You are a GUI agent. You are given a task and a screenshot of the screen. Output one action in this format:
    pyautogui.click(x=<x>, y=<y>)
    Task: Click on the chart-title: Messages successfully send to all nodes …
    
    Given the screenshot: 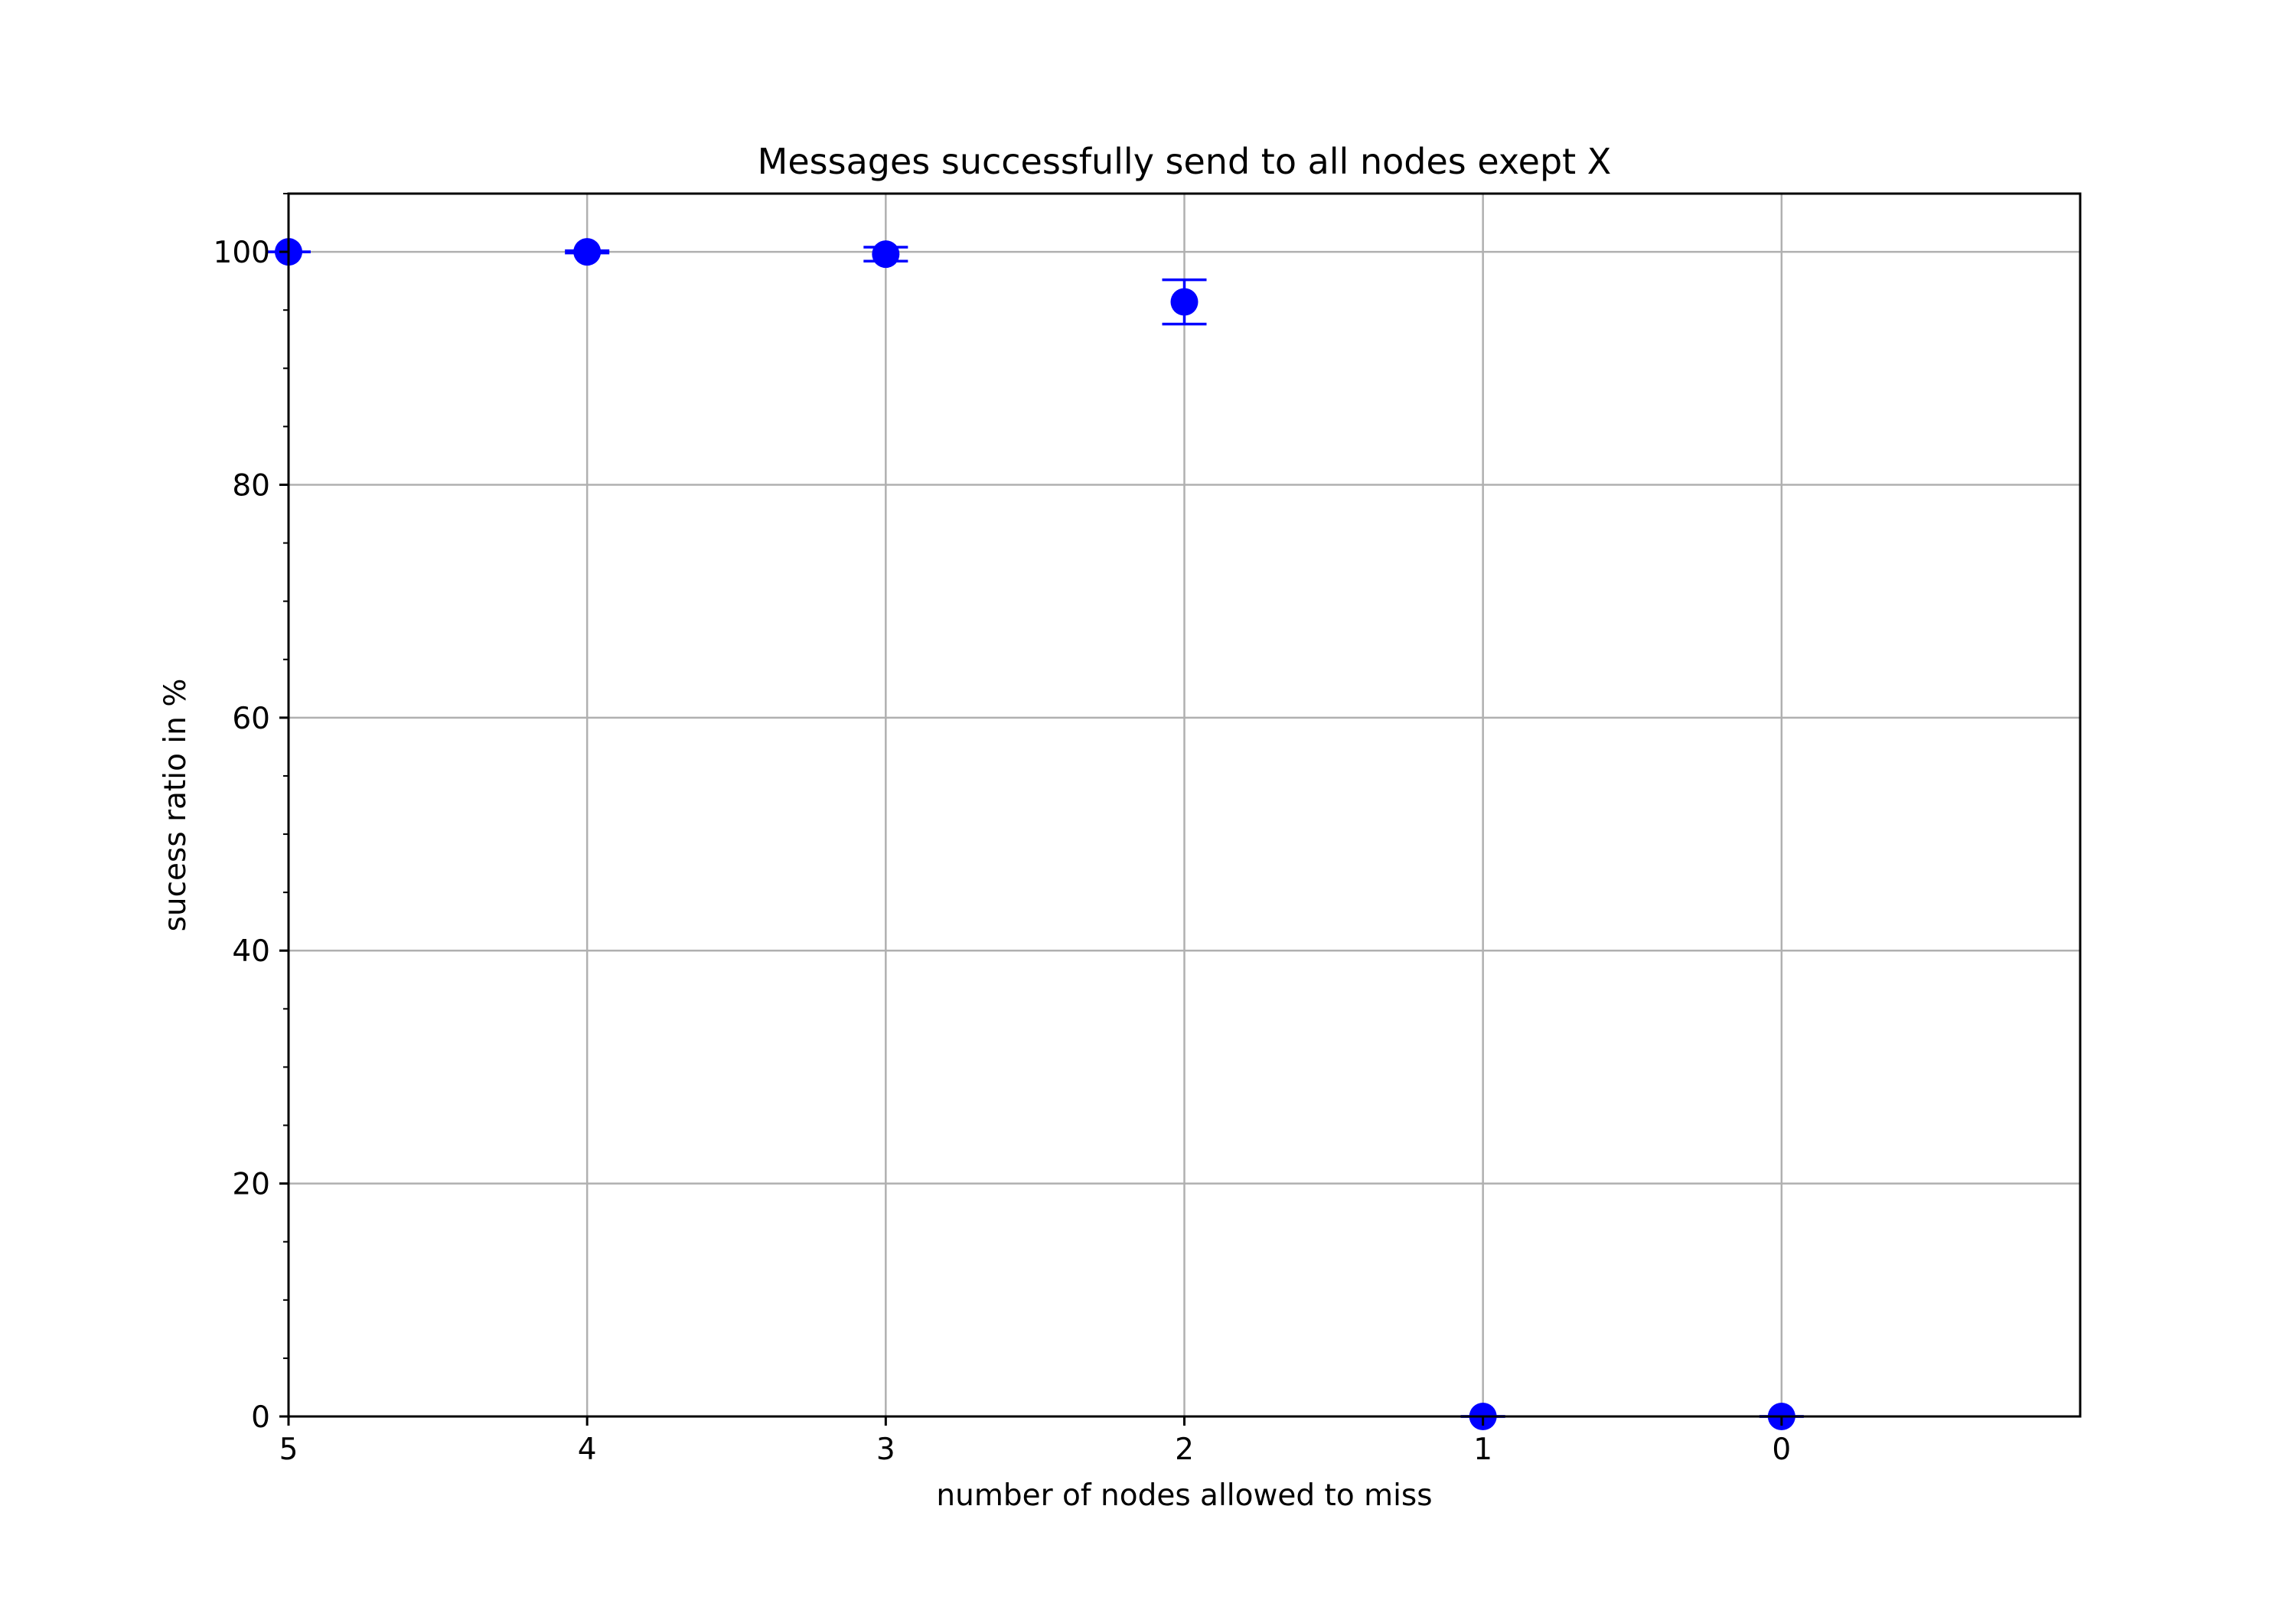 What is the action you would take?
    pyautogui.click(x=1185, y=161)
    